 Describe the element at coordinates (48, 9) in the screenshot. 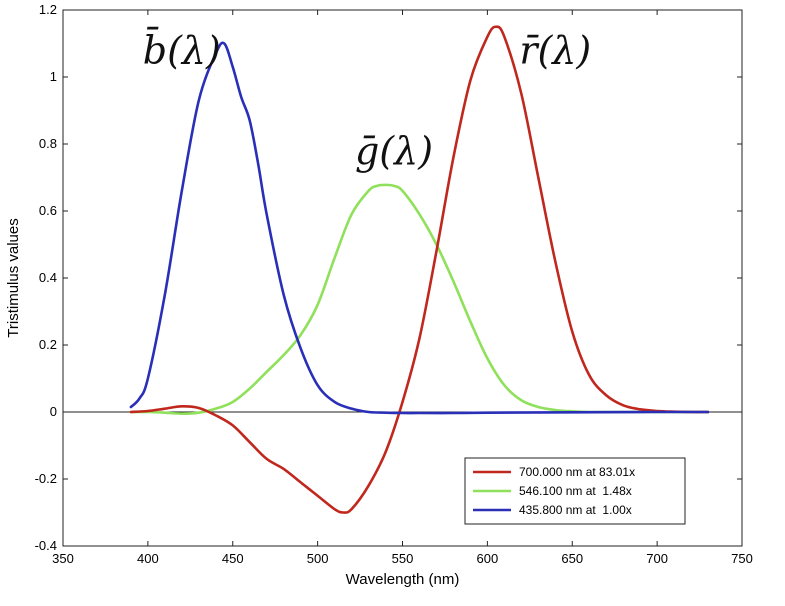

I see `y-tick-label: 1.2` at that location.